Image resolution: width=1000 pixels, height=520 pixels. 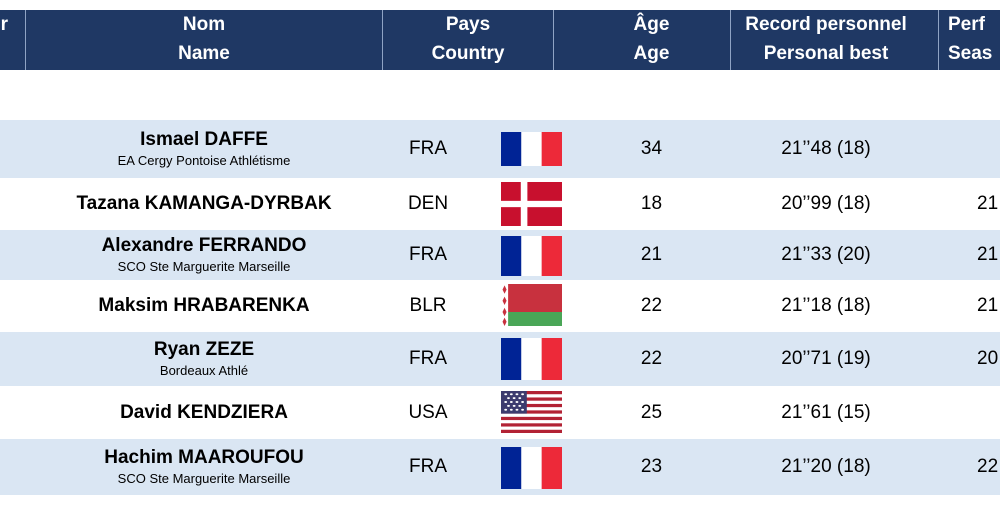 What do you see at coordinates (204, 370) in the screenshot?
I see `athlete-club: Bordeaux Athlé` at bounding box center [204, 370].